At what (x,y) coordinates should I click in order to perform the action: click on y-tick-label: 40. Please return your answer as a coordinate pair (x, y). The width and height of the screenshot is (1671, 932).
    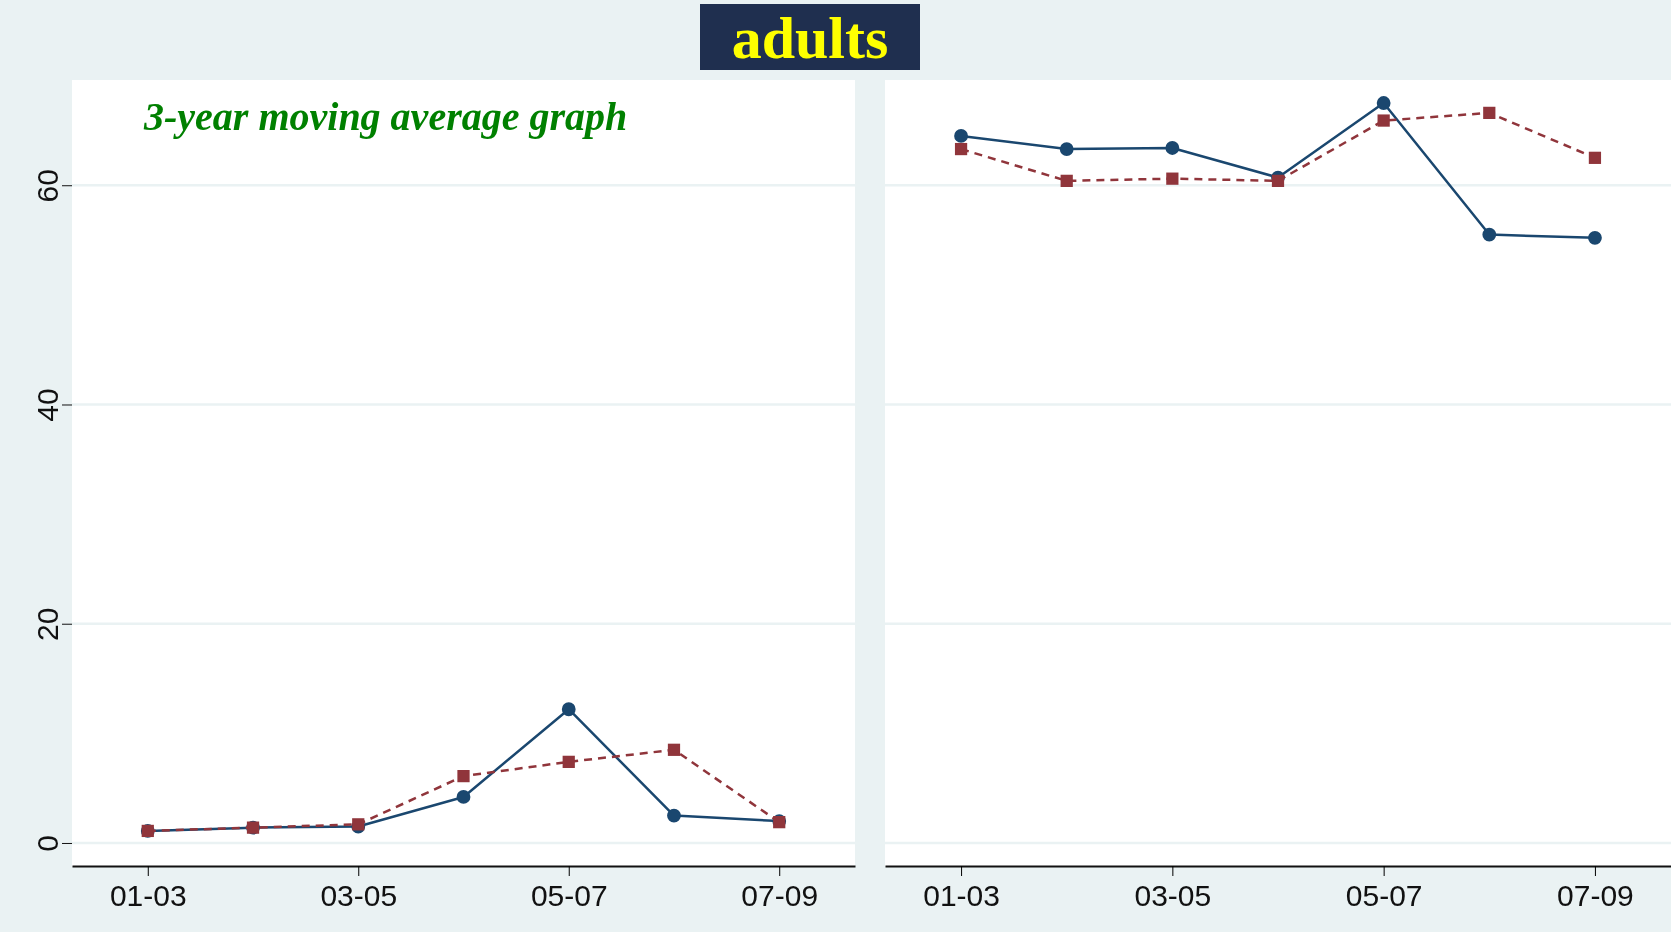
    Looking at the image, I should click on (47, 405).